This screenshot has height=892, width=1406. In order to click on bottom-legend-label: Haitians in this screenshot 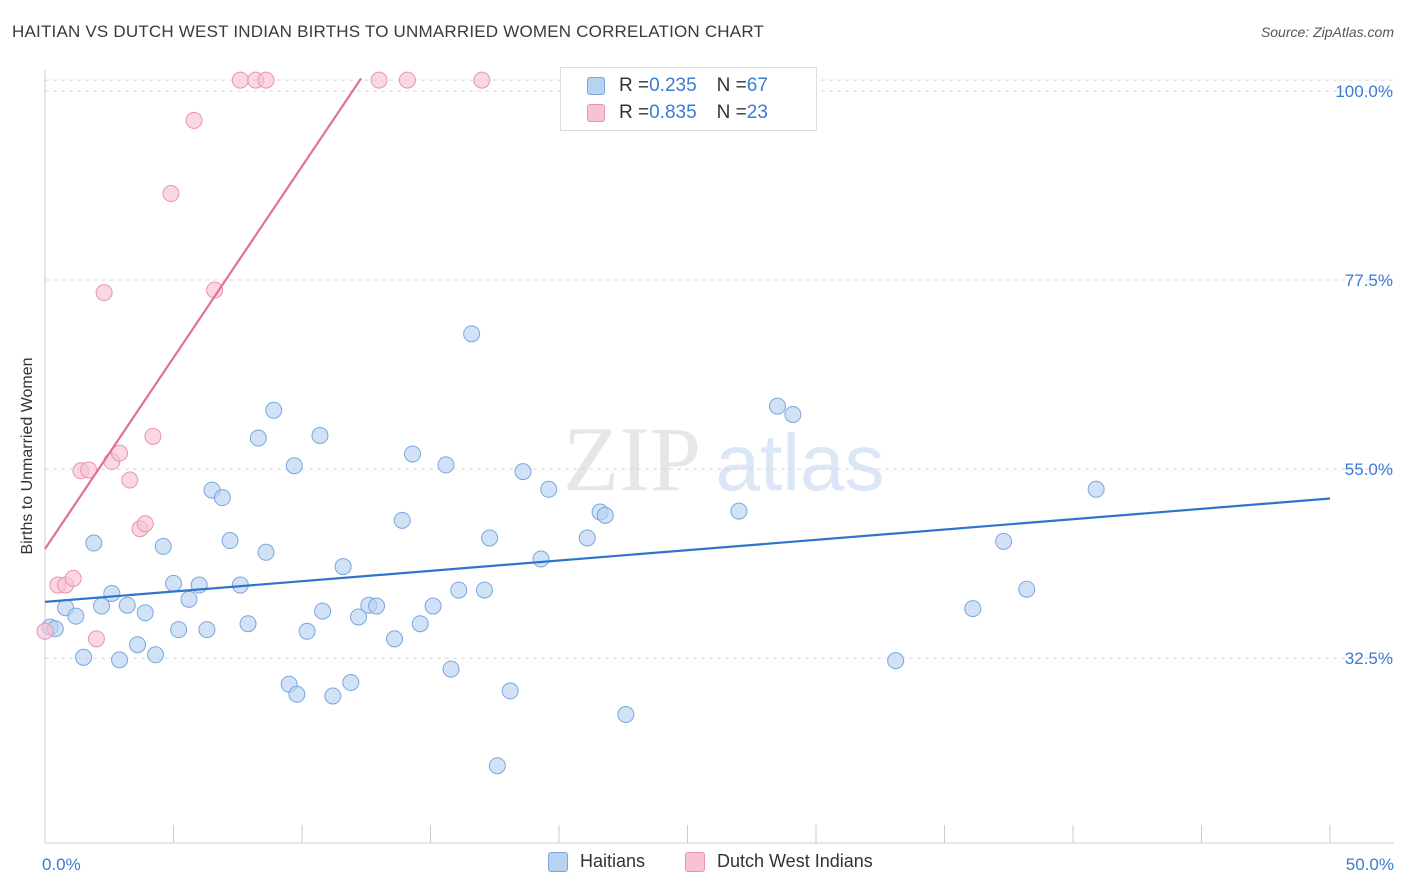, I will do `click(613, 861)`.